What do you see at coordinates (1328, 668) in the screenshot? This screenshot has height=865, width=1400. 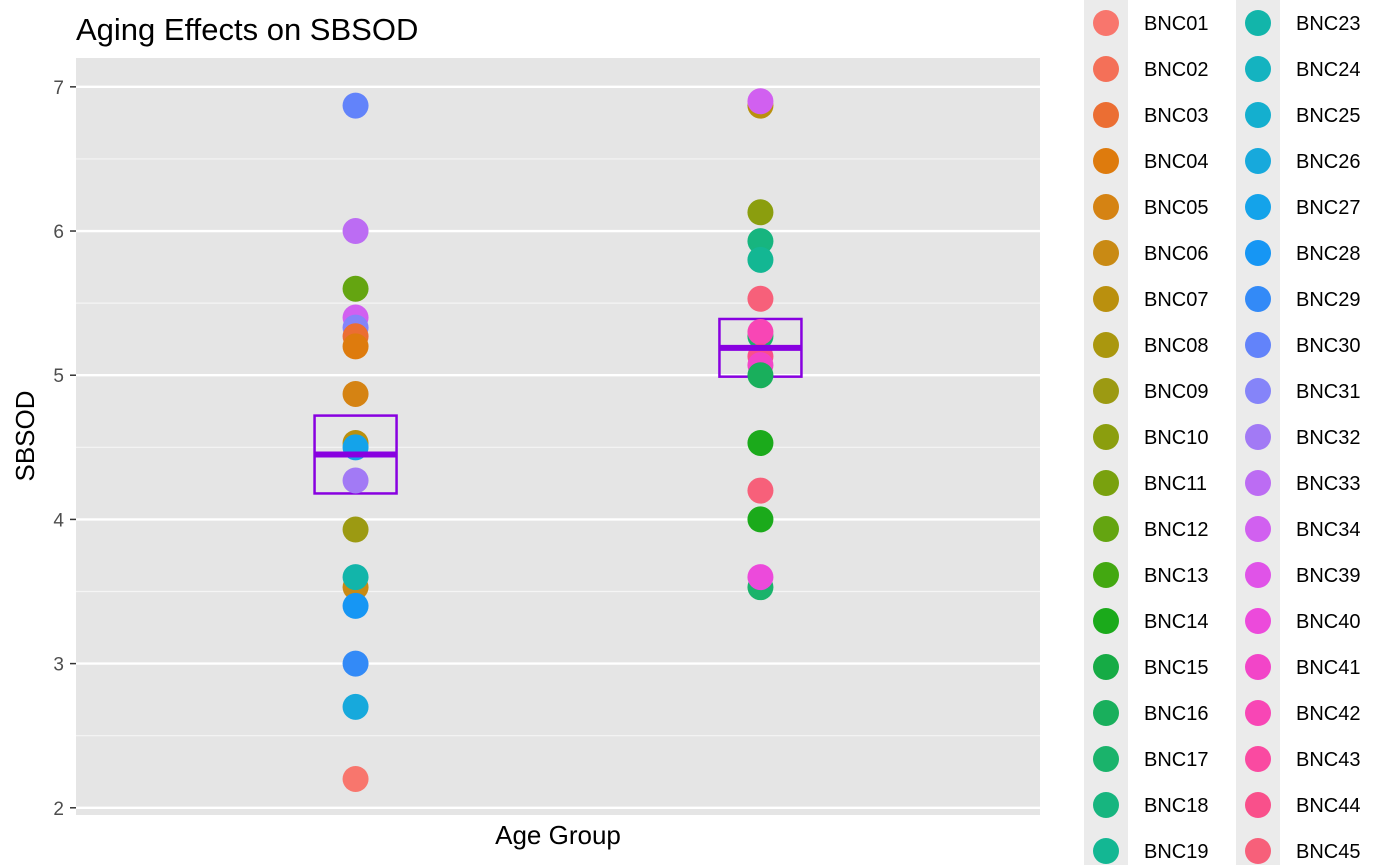 I see `legend-label: BNC41` at bounding box center [1328, 668].